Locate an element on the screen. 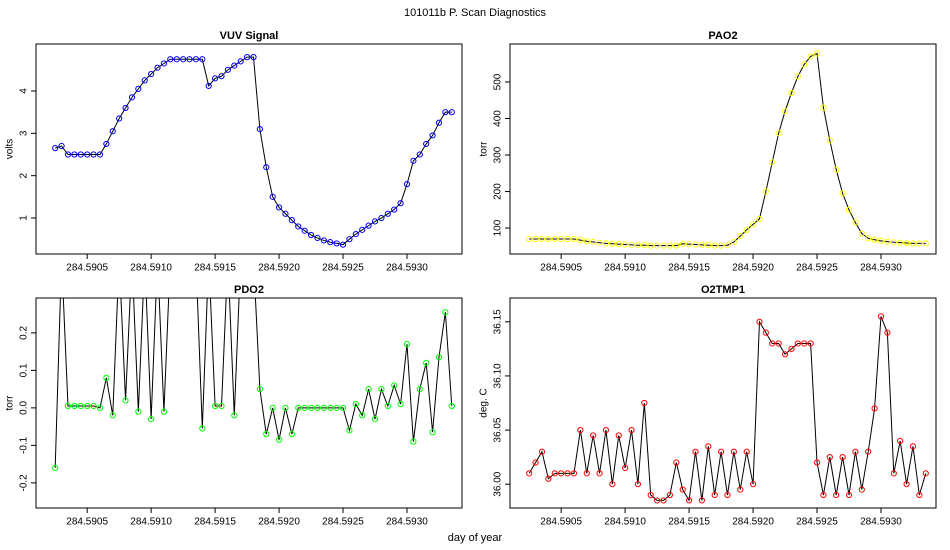 The width and height of the screenshot is (950, 550). y-axis-label: deg. C is located at coordinates (484, 402).